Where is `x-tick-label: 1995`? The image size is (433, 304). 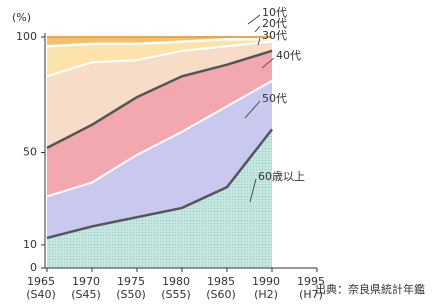 x-tick-label: 1995 is located at coordinates (311, 281).